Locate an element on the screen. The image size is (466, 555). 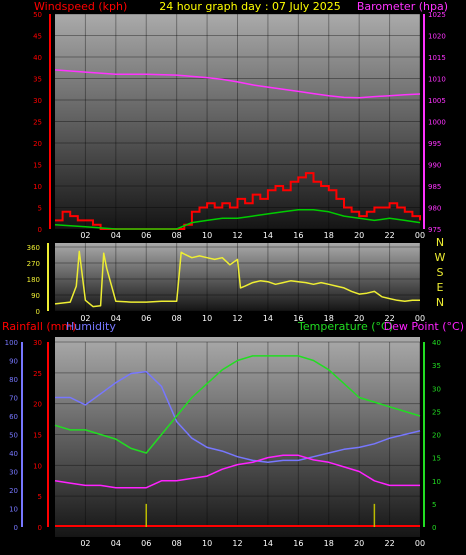
legend-temperature: Temperature (°C) is located at coordinates (345, 326).